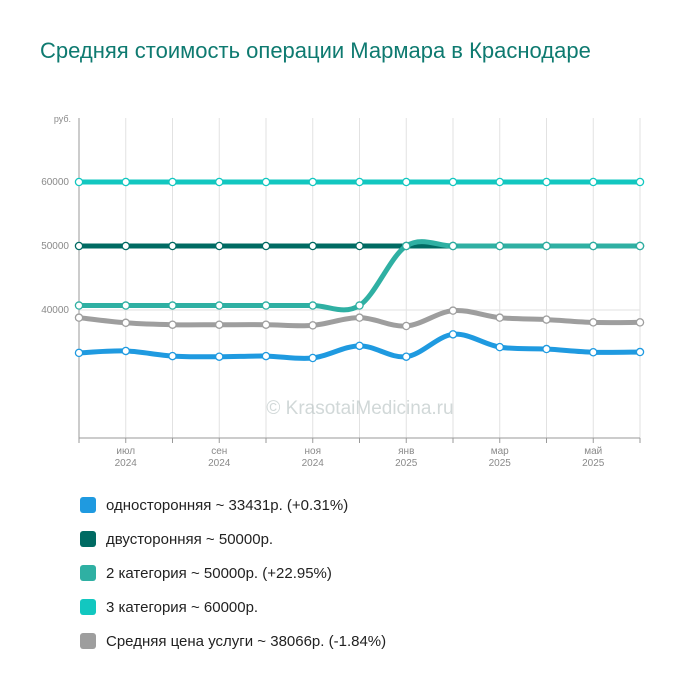  What do you see at coordinates (125, 451) in the screenshot?
I see `x-tick-label-month: июл` at bounding box center [125, 451].